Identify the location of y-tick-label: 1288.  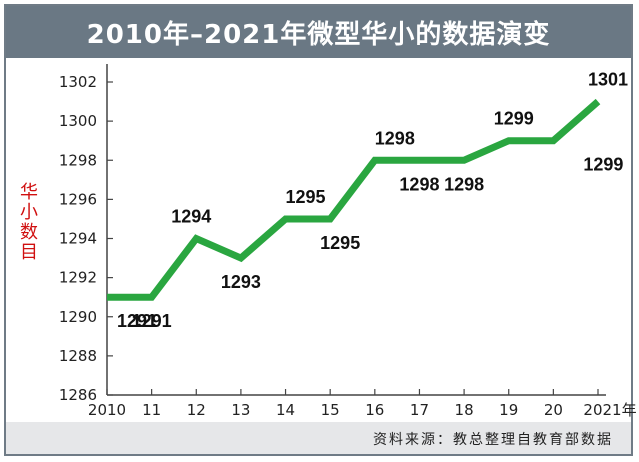
(78, 356).